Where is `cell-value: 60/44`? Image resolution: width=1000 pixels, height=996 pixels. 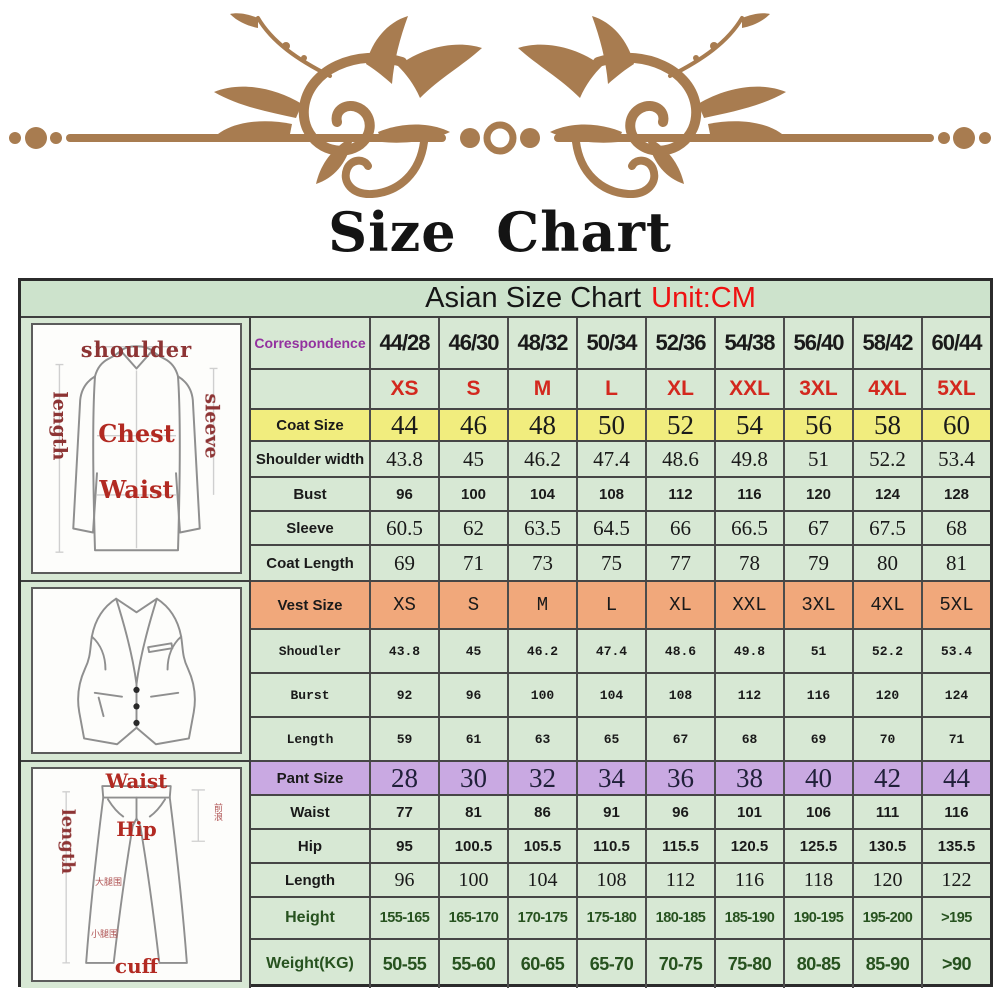 cell-value: 60/44 is located at coordinates (956, 342).